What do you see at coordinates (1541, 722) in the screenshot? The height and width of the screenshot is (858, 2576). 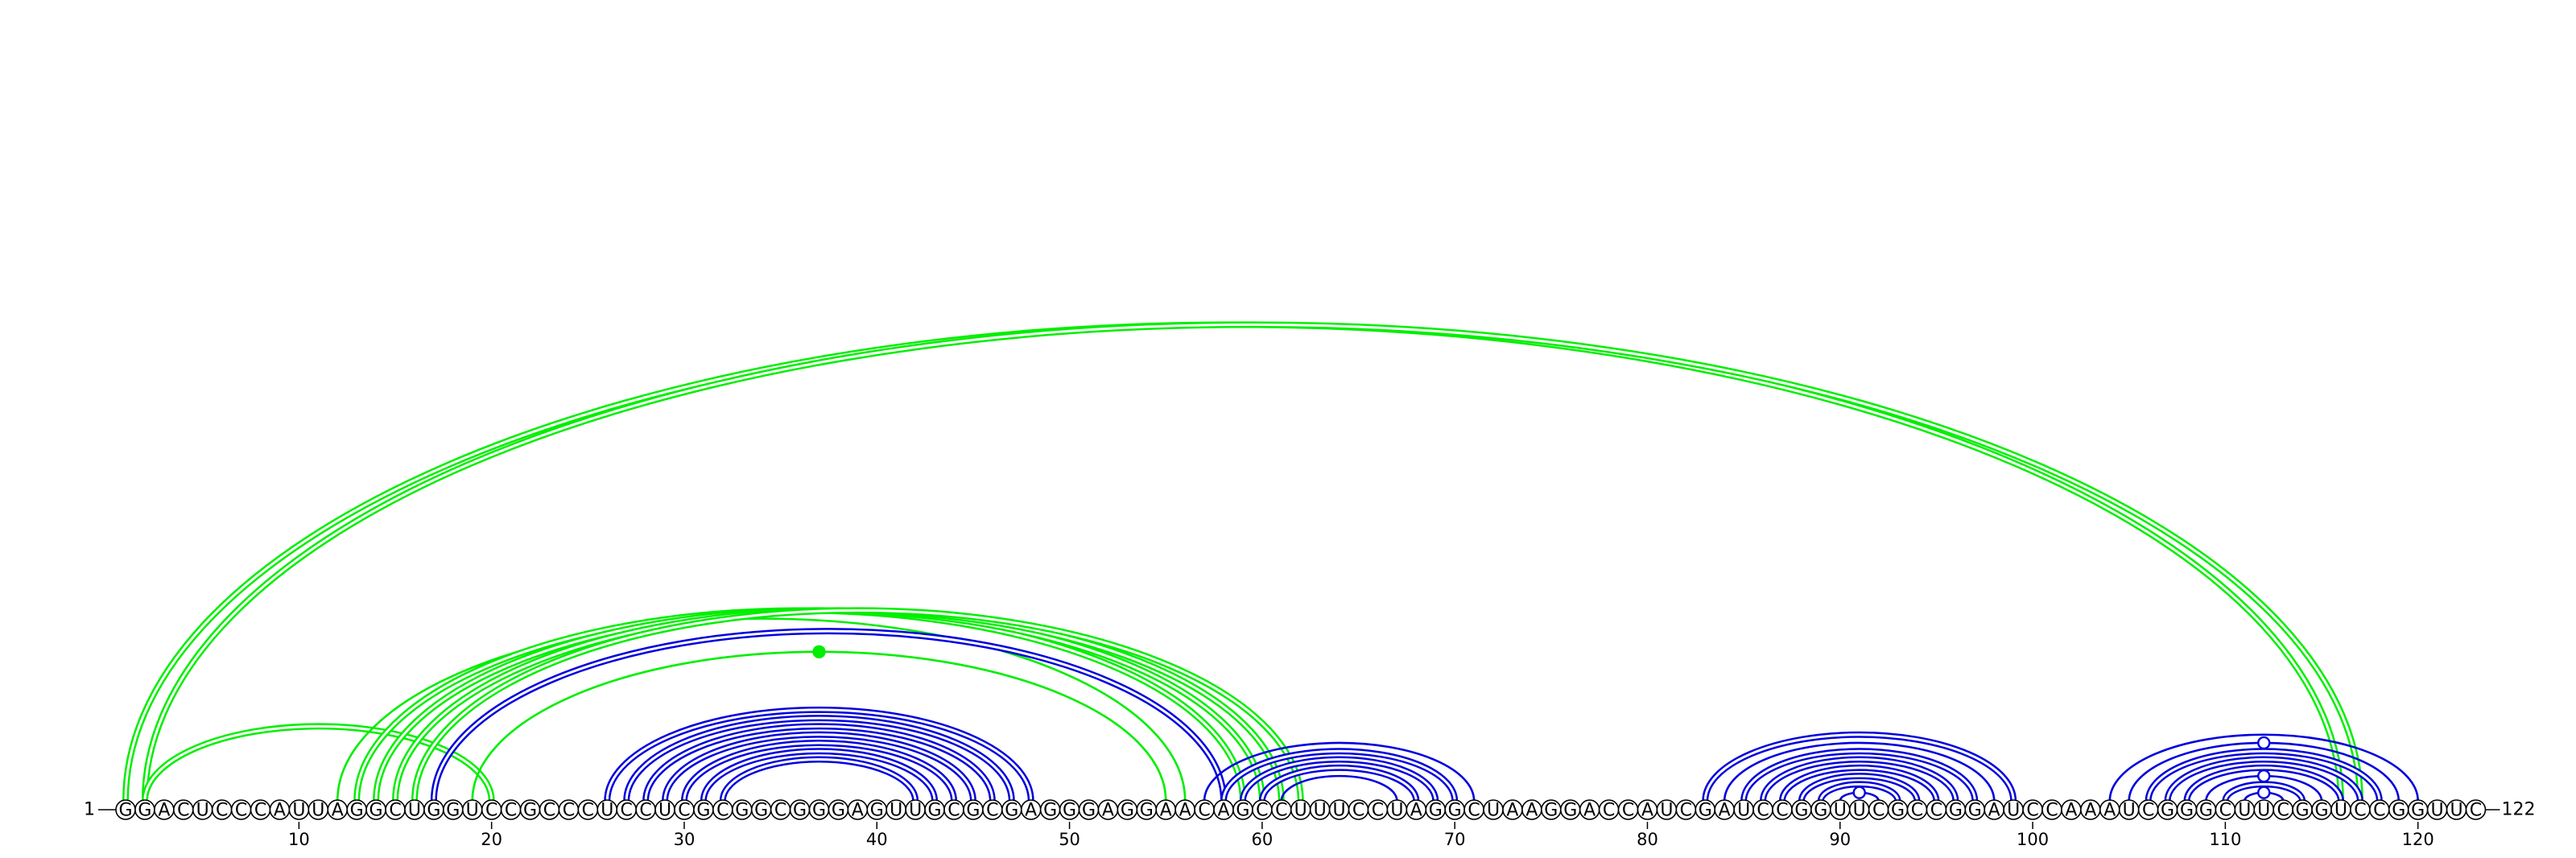 I see `arc-markers` at bounding box center [1541, 722].